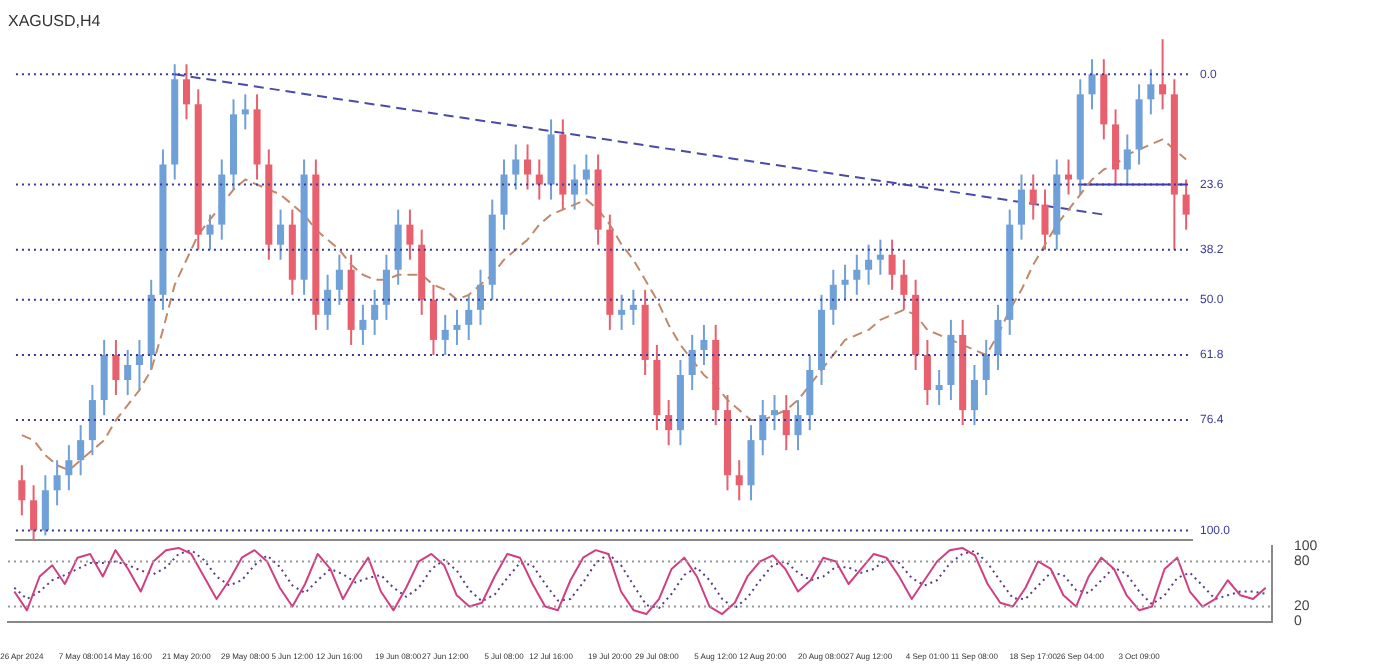  I want to click on chart-title: XAGUSD,H4, so click(55, 21).